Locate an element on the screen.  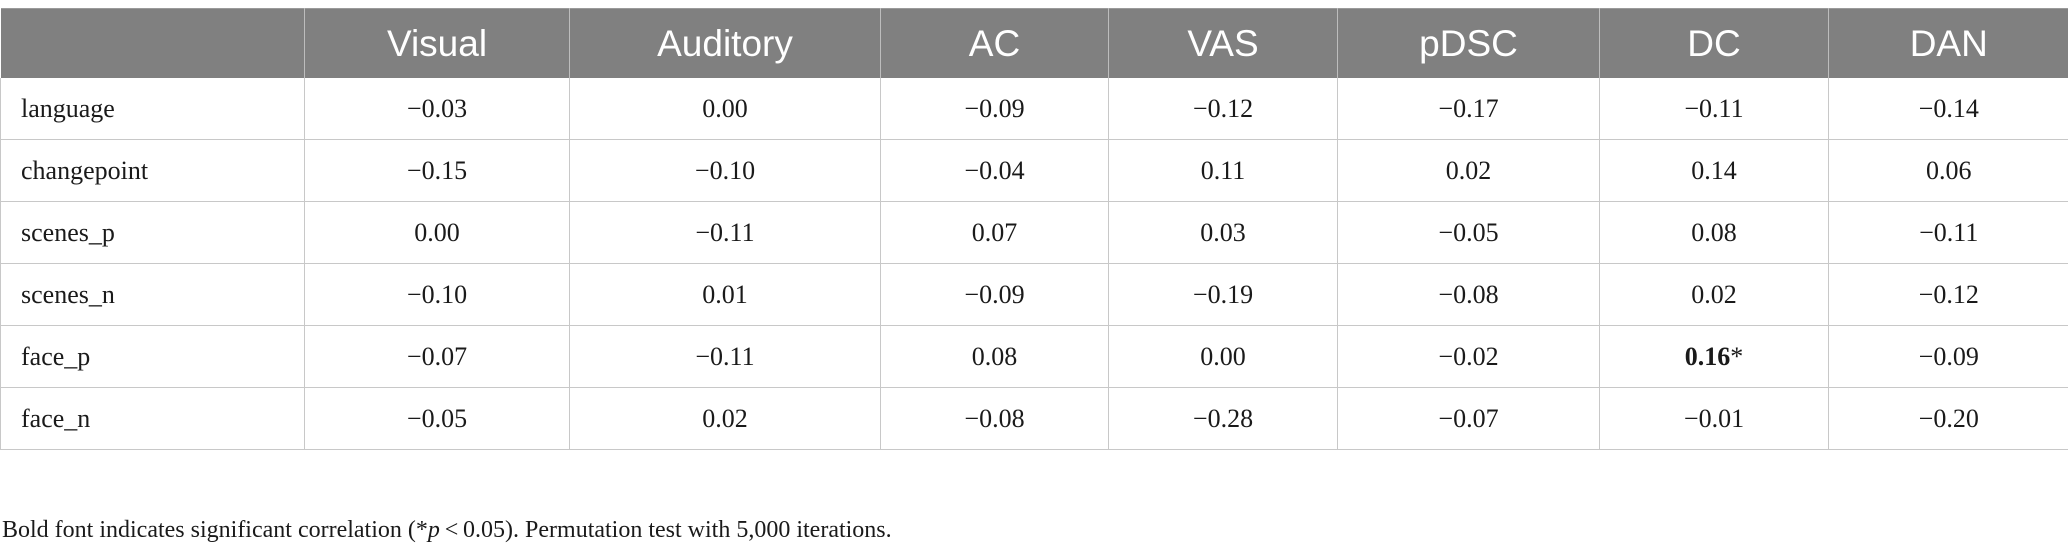
table-cell: −0.17 is located at coordinates (1468, 109).